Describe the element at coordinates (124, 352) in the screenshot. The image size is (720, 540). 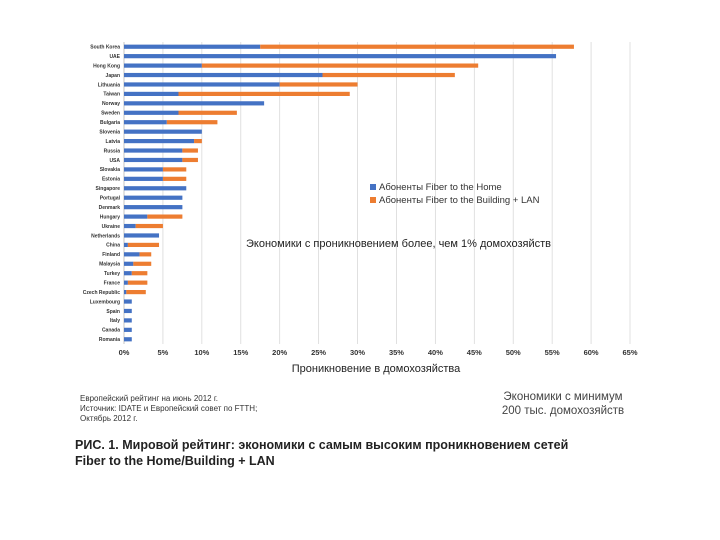
I see `x-tick-label: 0%` at that location.